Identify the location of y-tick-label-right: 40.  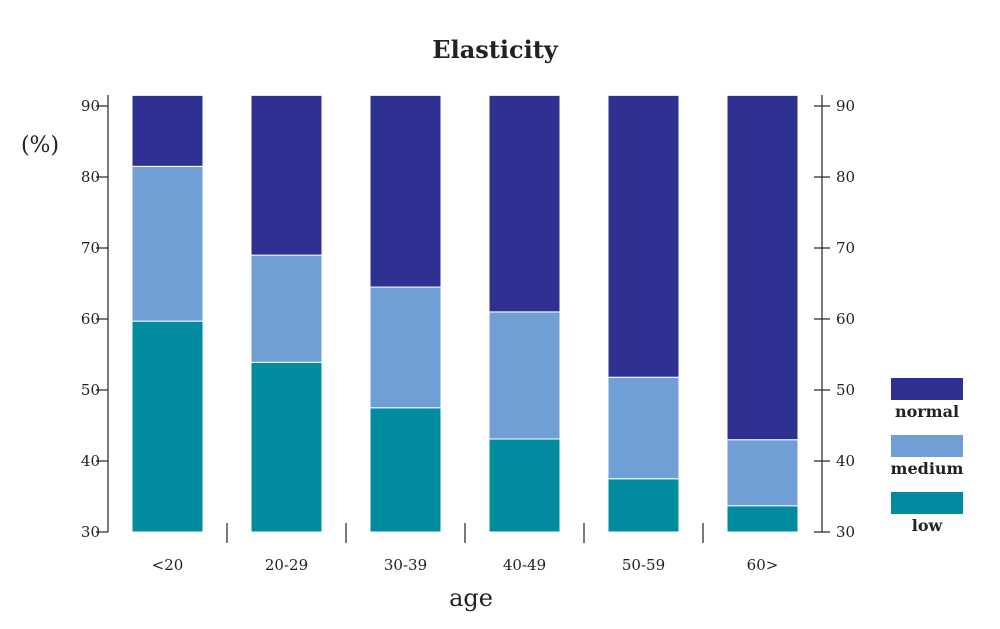
(845, 461).